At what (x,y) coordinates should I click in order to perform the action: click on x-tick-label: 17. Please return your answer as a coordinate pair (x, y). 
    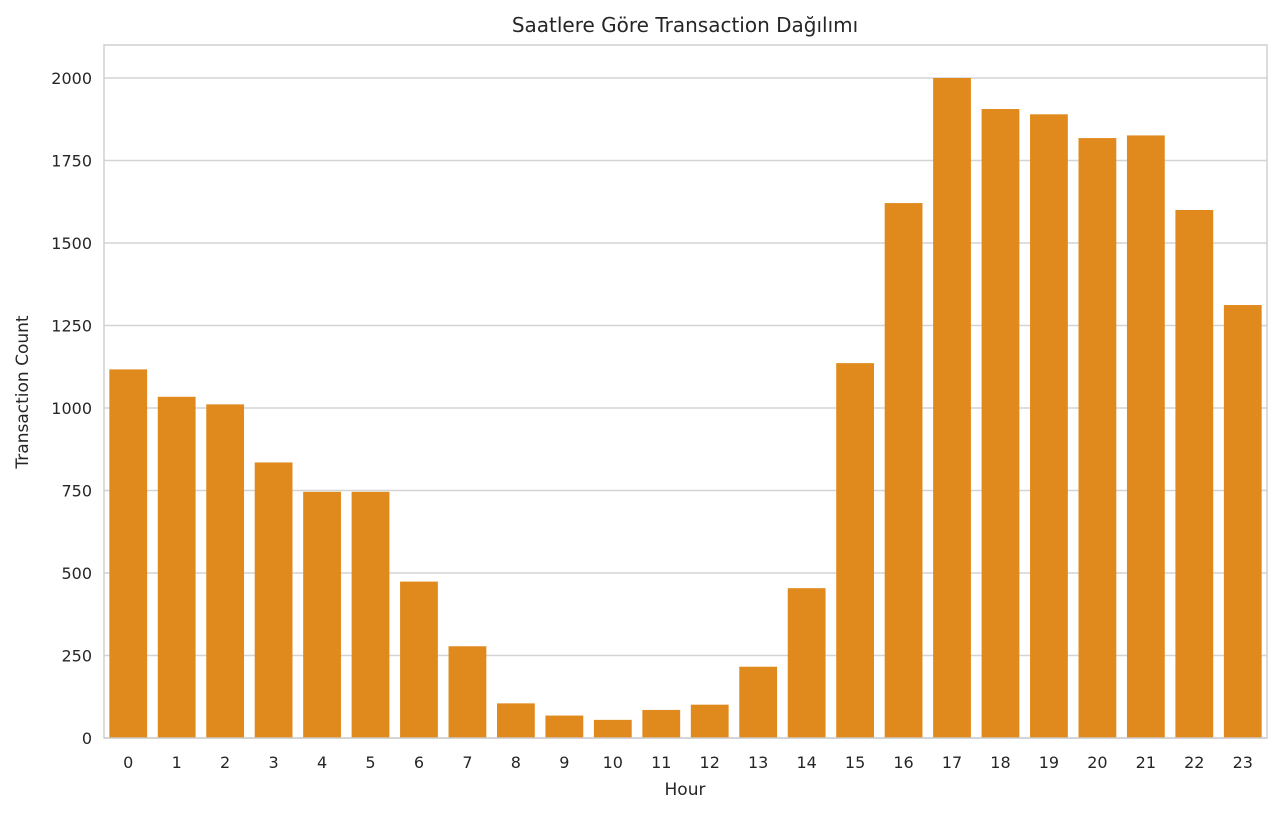
    Looking at the image, I should click on (952, 762).